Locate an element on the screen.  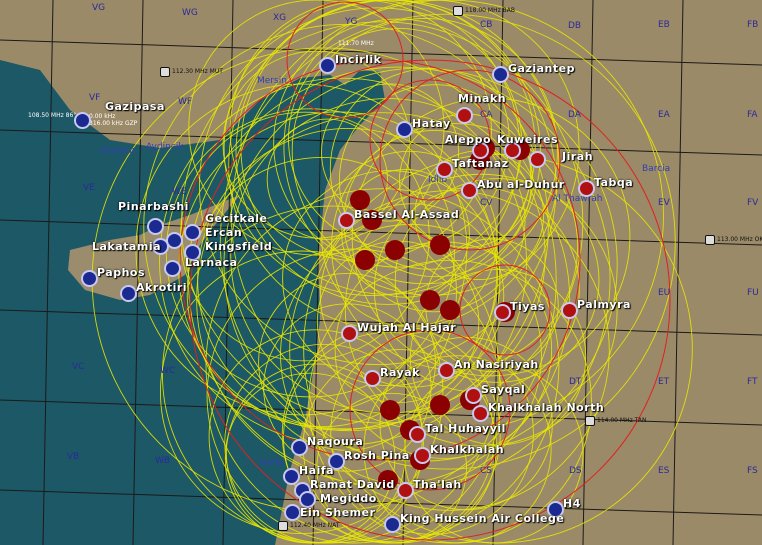
airfield-label: Ein Shemer is located at coordinates (338, 512).